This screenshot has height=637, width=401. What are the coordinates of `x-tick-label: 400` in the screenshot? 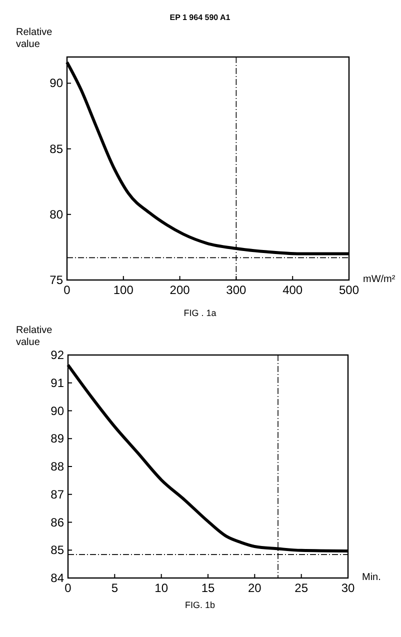 It's located at (292, 290).